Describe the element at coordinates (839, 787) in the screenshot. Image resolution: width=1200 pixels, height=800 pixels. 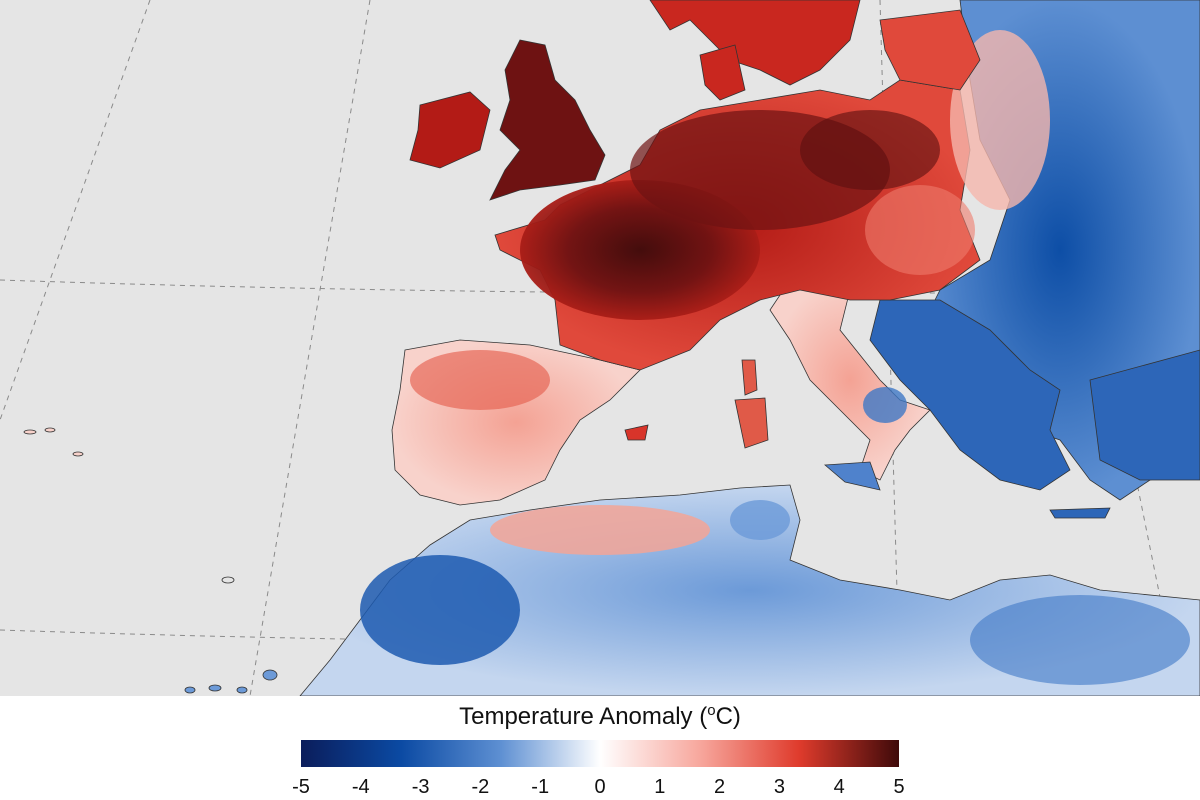
I see `colorbar-tick-label: 4` at that location.